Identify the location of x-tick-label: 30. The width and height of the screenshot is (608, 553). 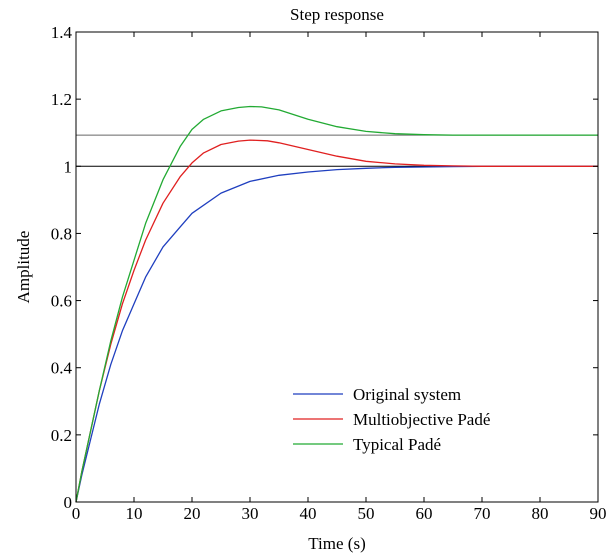
(250, 513).